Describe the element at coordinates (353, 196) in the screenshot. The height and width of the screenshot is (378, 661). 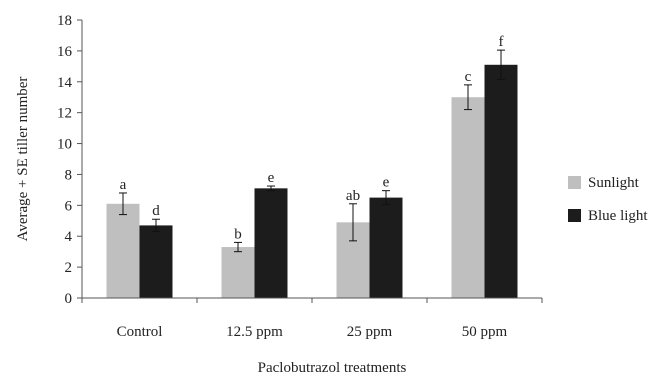
I see `significance-label: ab` at that location.